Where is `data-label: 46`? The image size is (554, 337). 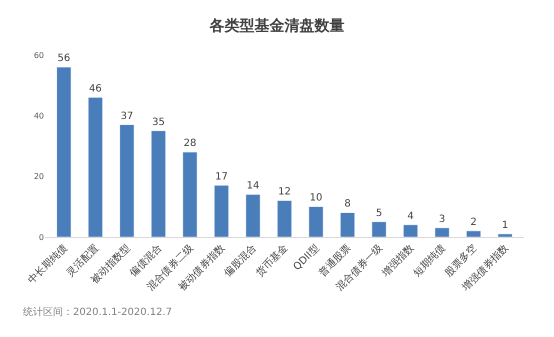 data-label: 46 is located at coordinates (95, 88).